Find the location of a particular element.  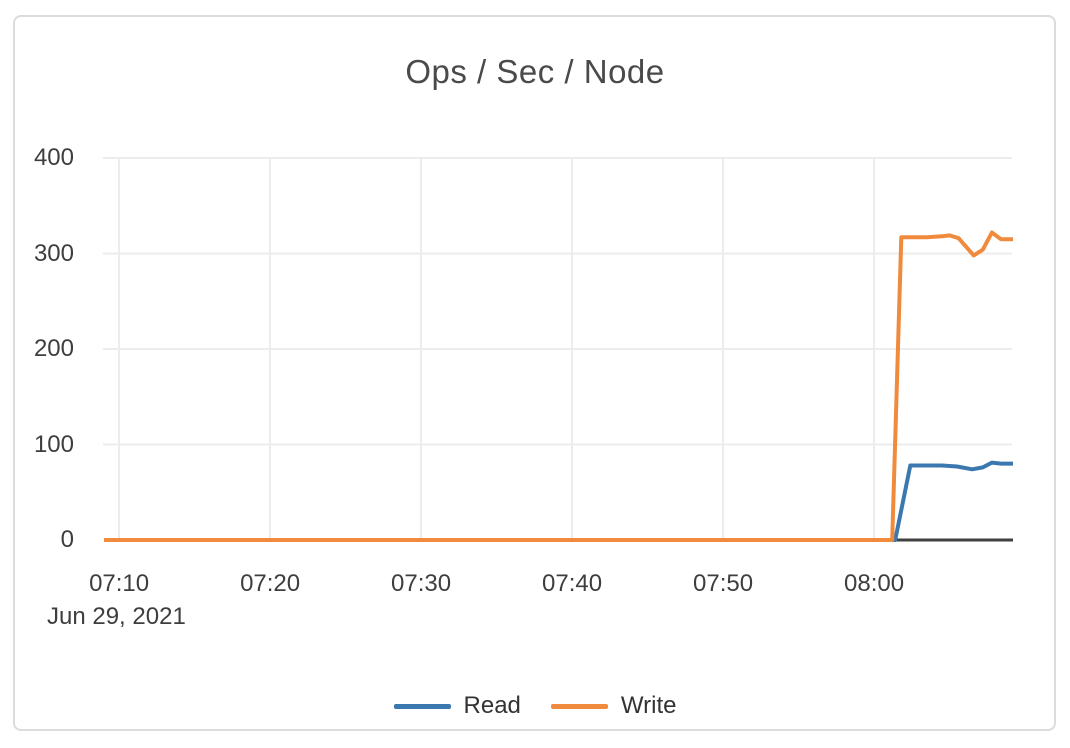

x-tick-label: 08:00 is located at coordinates (874, 583).